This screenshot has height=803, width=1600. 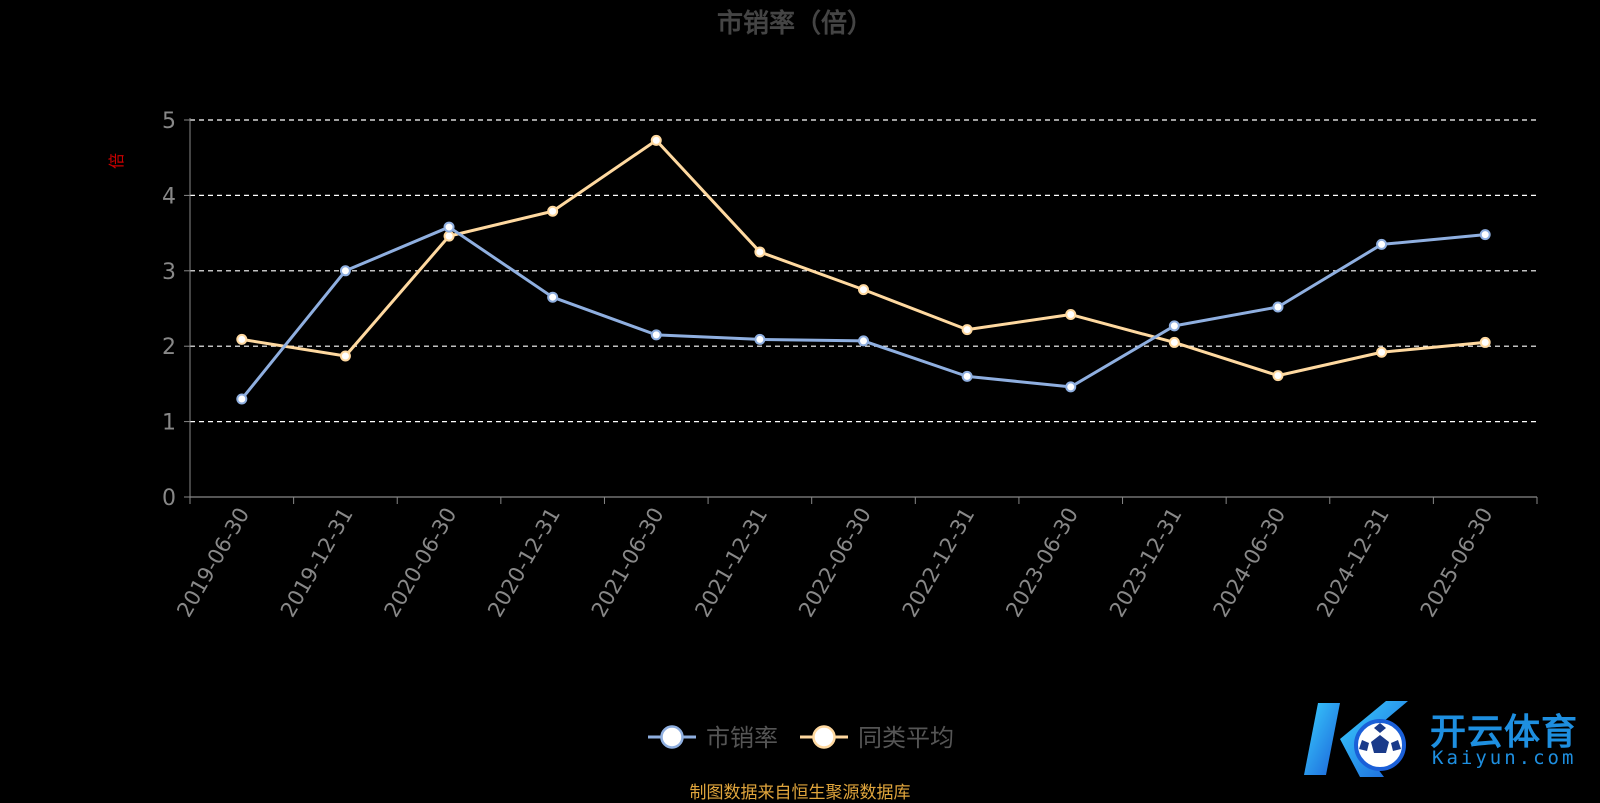 I want to click on kaiyun-logo: 开云体育 Kaiyun.com, so click(x=1445, y=740).